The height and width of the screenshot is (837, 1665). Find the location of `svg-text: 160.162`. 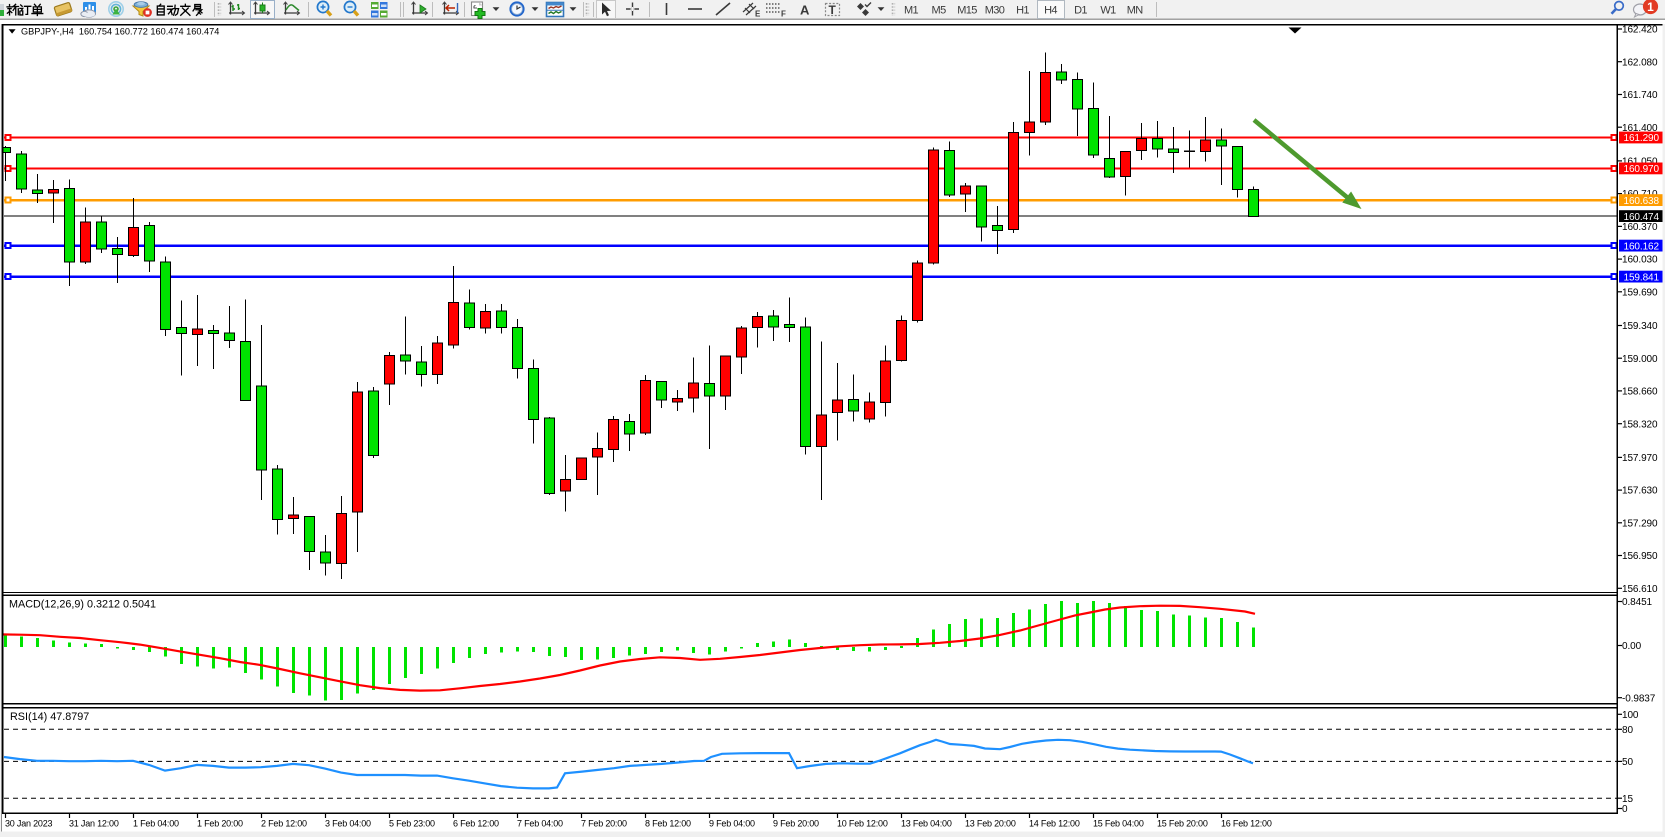

svg-text: 160.162 is located at coordinates (1642, 246).